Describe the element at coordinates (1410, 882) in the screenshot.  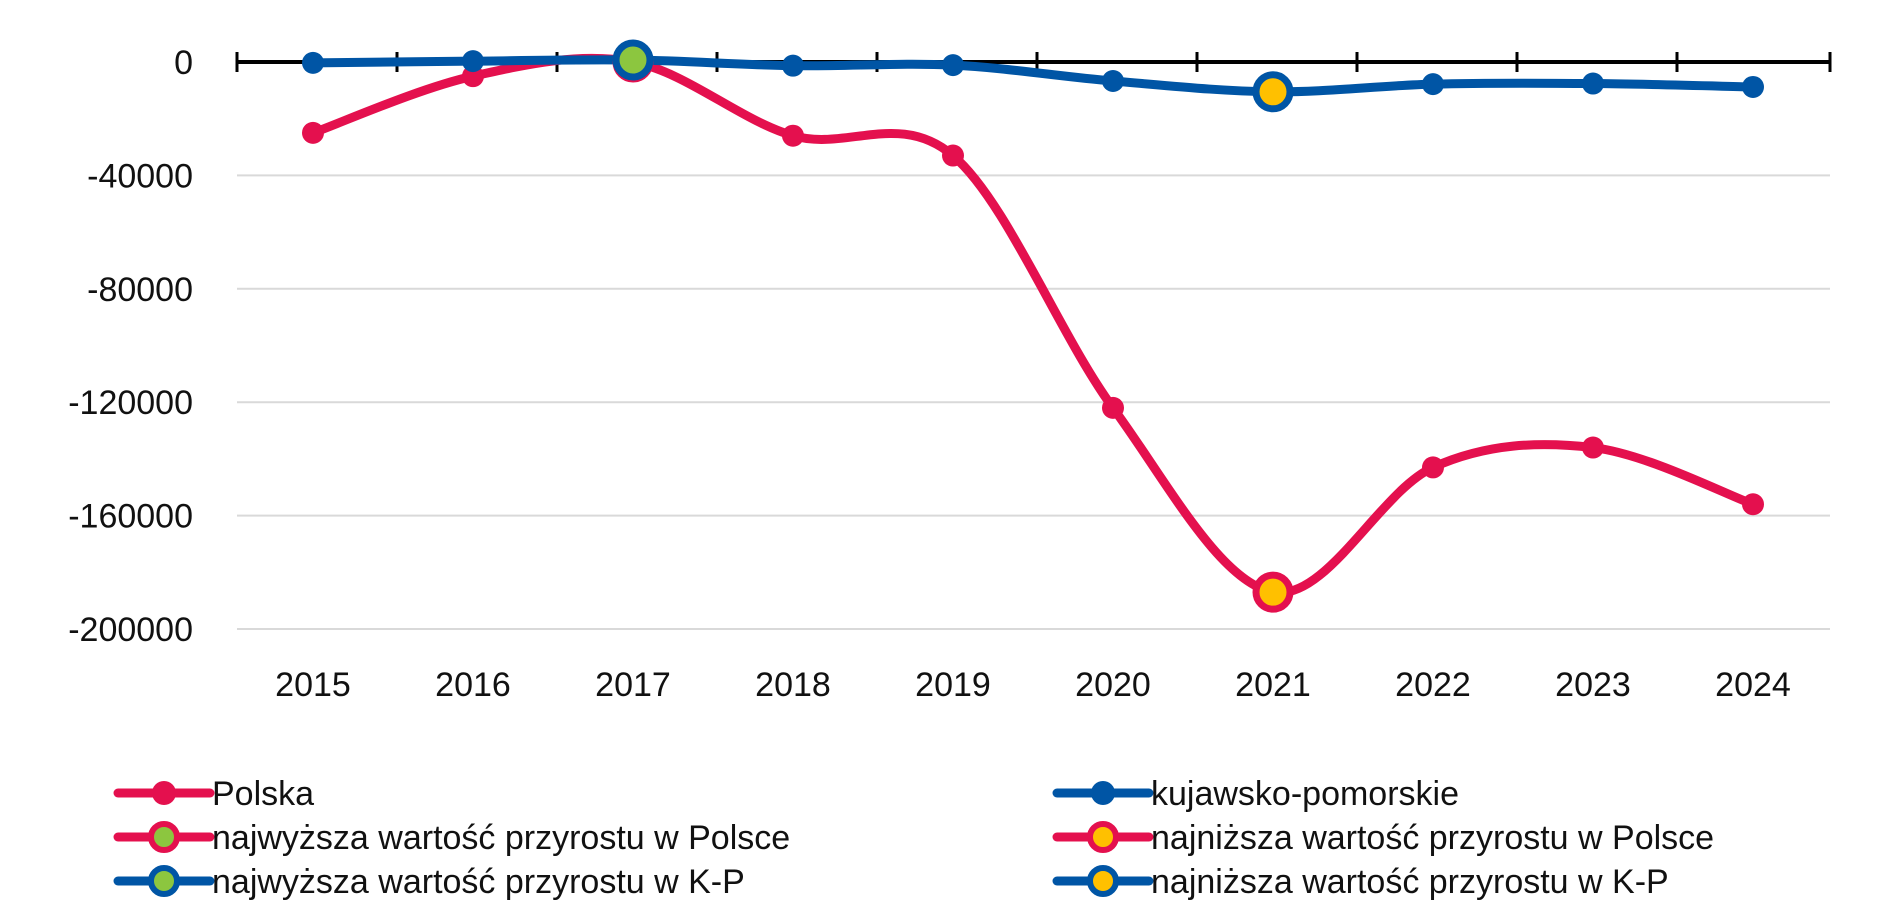
I see `legend-label: najniższa wartość przyrostu w K-P` at that location.